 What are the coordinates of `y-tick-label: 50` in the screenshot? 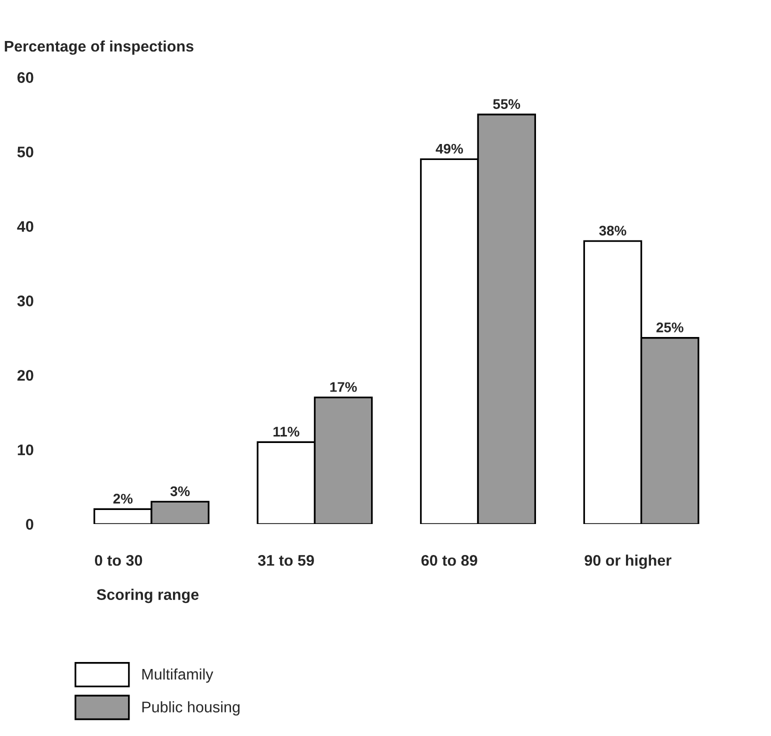 It's located at (25, 152).